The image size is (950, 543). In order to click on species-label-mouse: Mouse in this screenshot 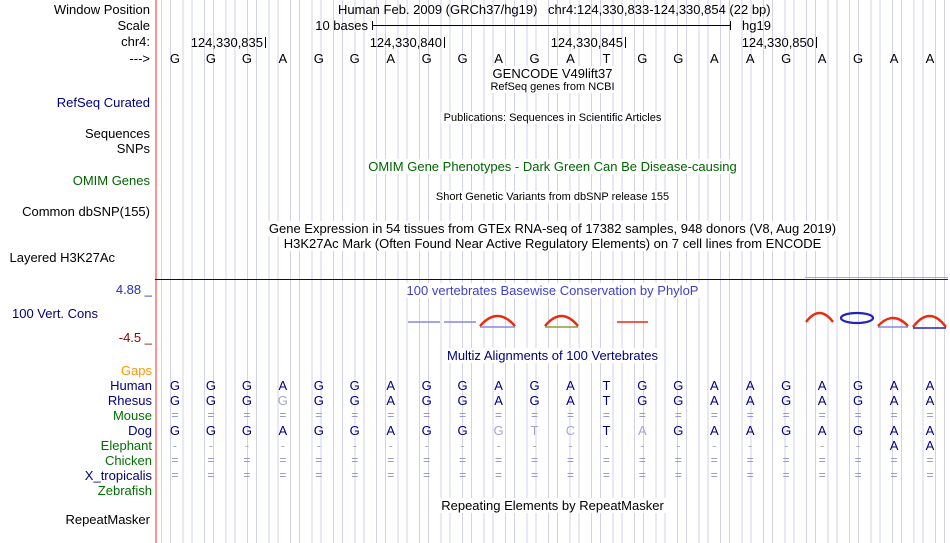, I will do `click(132, 415)`.